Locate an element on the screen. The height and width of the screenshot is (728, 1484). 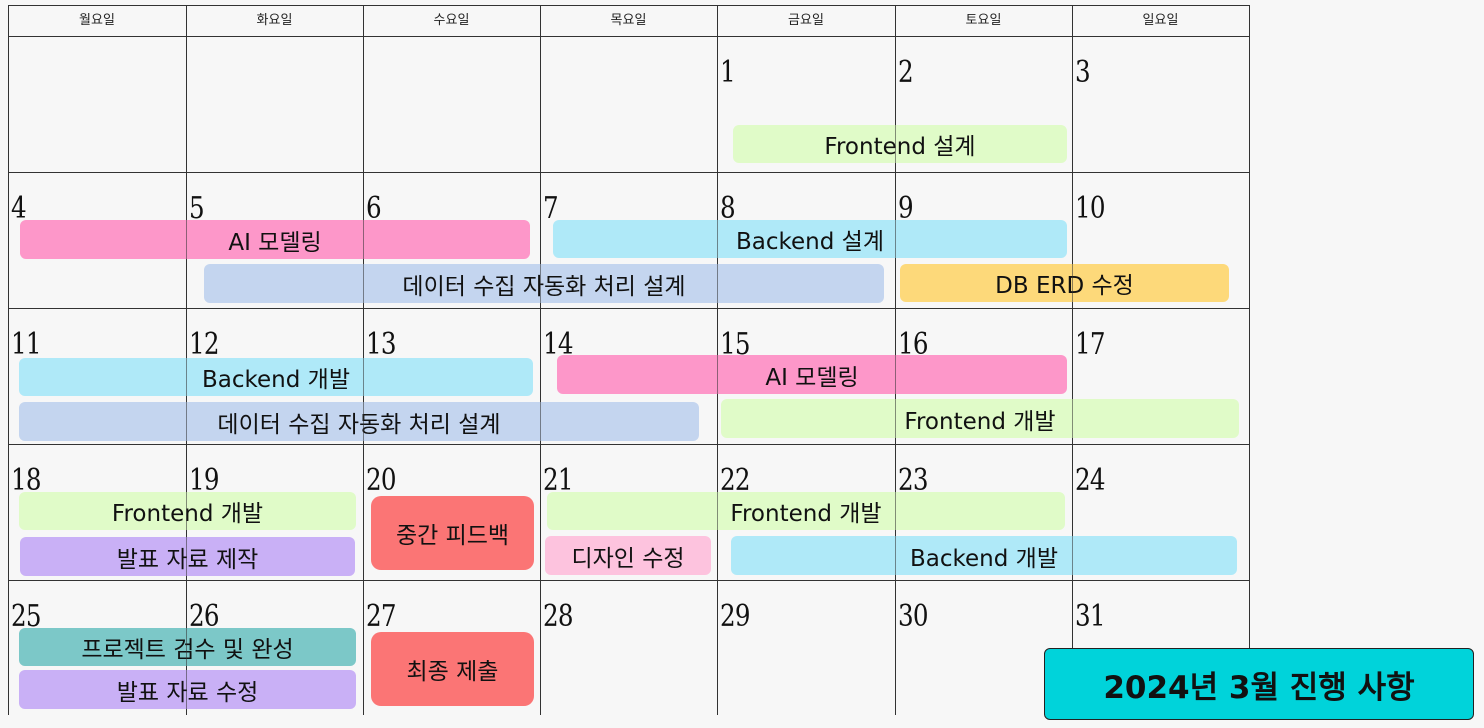
weekday-header: 일요일 is located at coordinates (1160, 20).